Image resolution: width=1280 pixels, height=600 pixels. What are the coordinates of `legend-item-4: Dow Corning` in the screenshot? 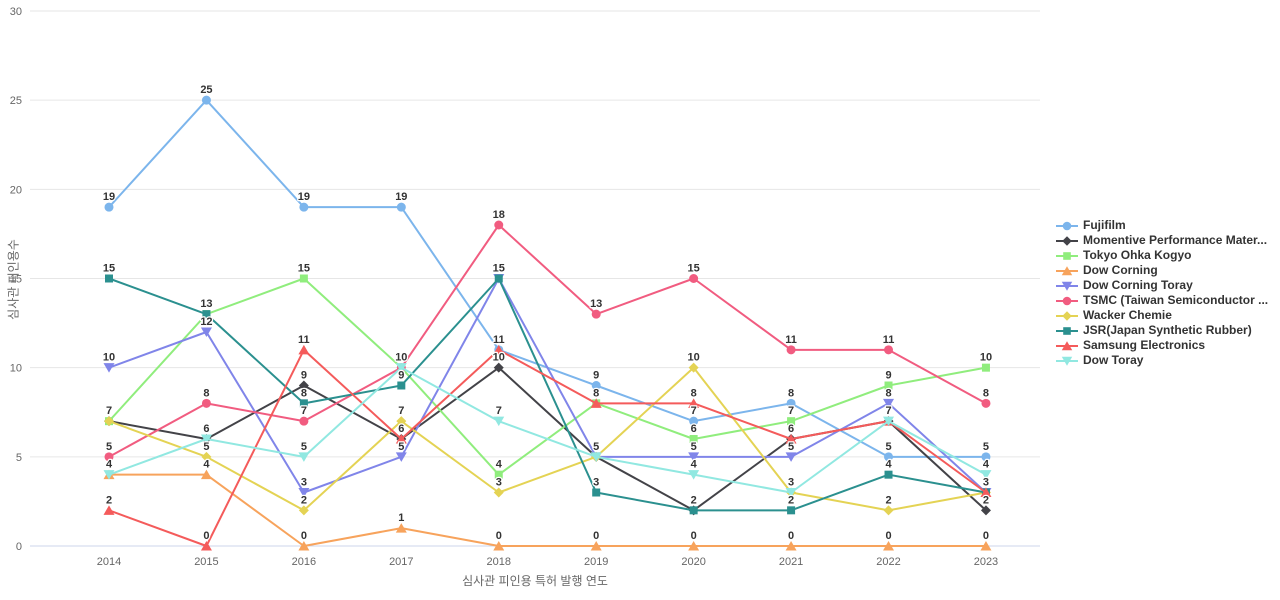 It's located at (1162, 270).